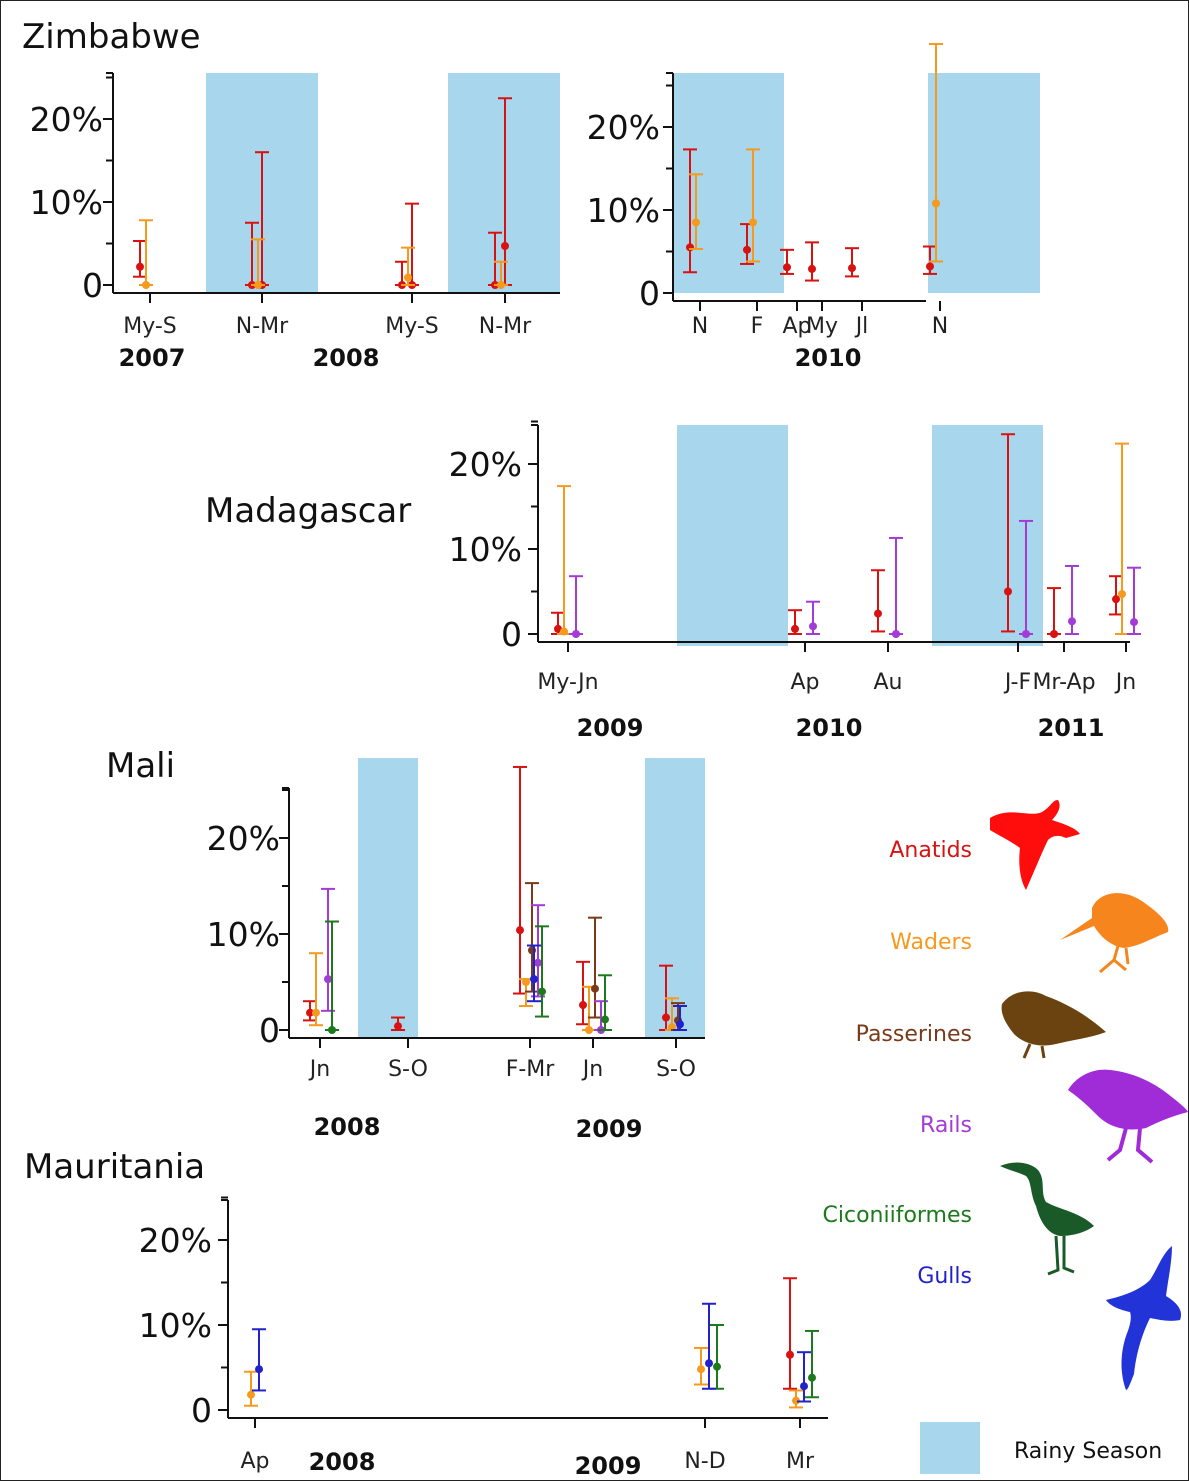  What do you see at coordinates (898, 1215) in the screenshot?
I see `legend-label-ciconiiformes: Ciconiiformes` at bounding box center [898, 1215].